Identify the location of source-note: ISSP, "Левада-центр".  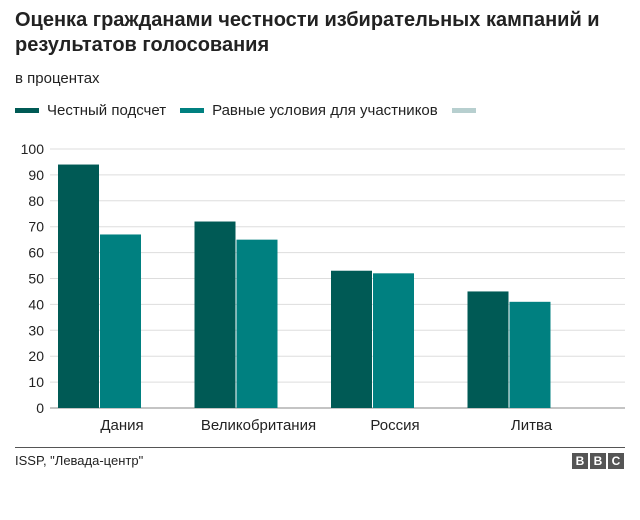
(79, 460).